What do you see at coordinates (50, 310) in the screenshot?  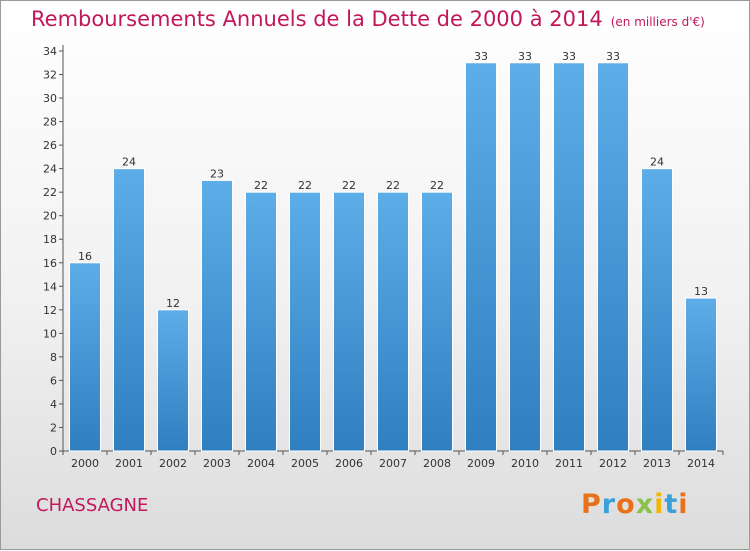 I see `y-tick-label: 12` at bounding box center [50, 310].